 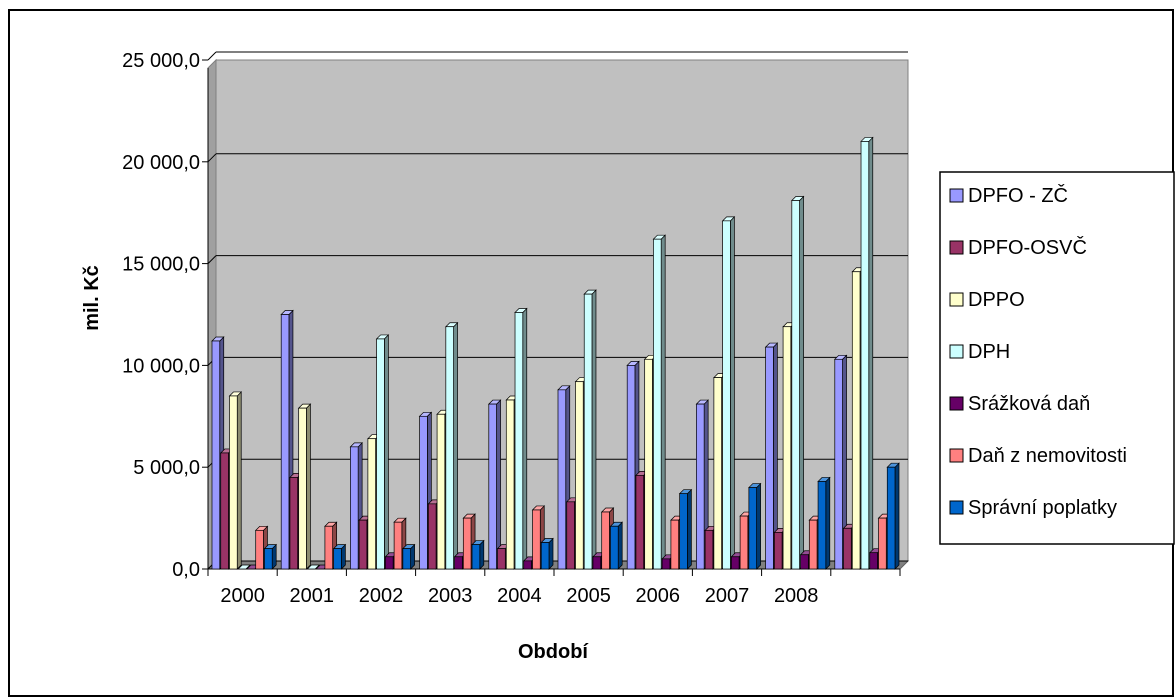 I want to click on x-axis: 2000 2001 2002 2003 2004 2005 2006 2007 2008, so click(x=554, y=587).